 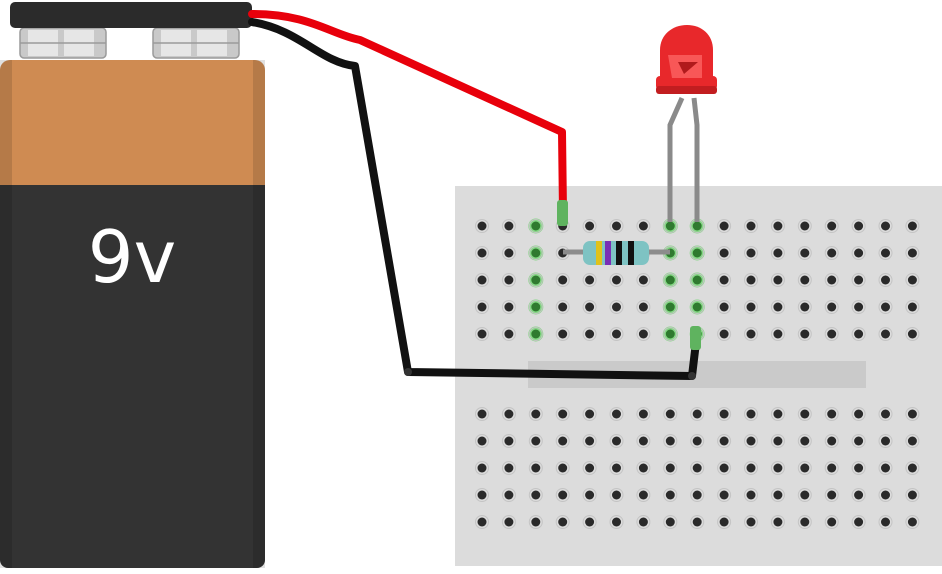 What do you see at coordinates (686, 90) in the screenshot?
I see `led-rim-shadow` at bounding box center [686, 90].